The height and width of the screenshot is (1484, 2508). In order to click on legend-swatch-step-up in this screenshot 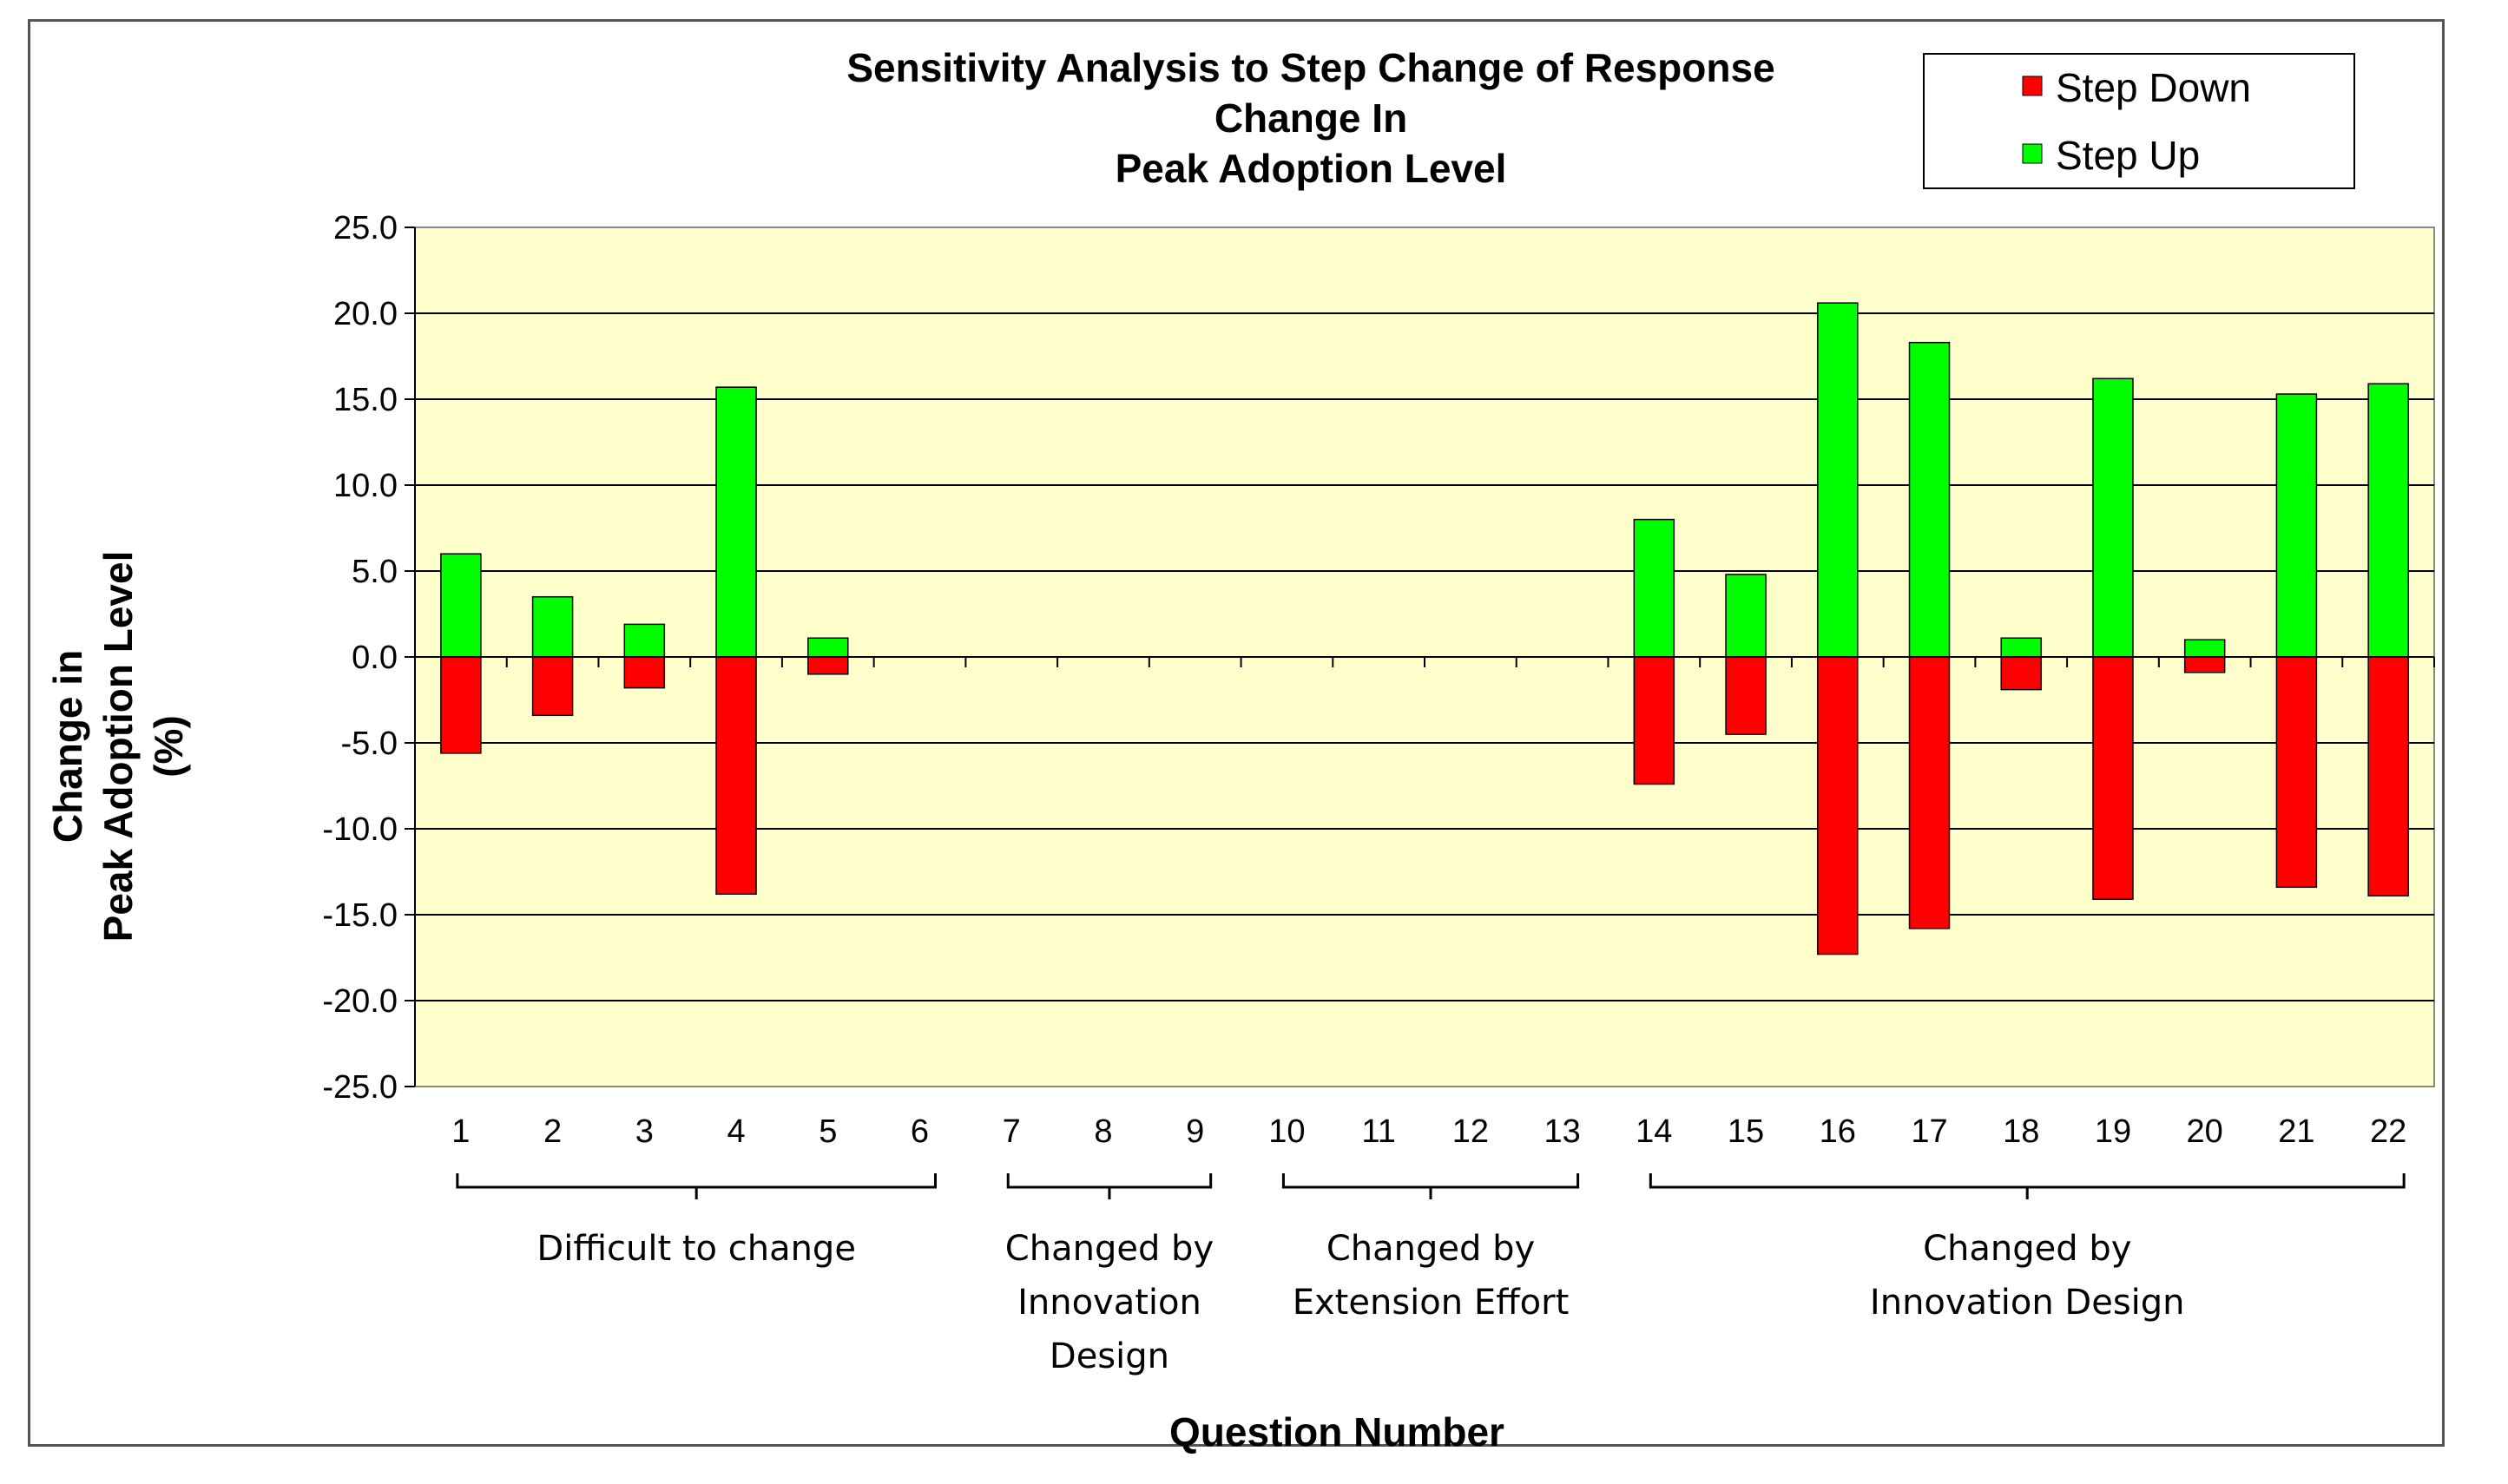, I will do `click(2033, 153)`.